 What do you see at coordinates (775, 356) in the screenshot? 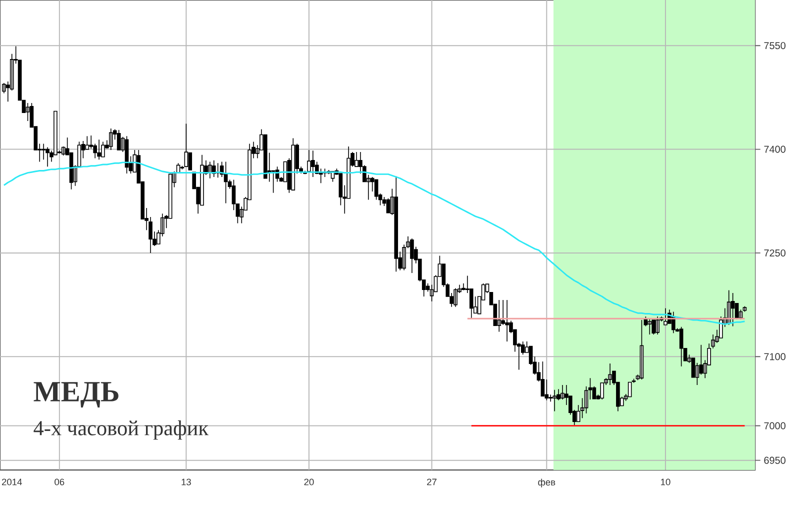
I see `y-tick-label: 7100` at bounding box center [775, 356].